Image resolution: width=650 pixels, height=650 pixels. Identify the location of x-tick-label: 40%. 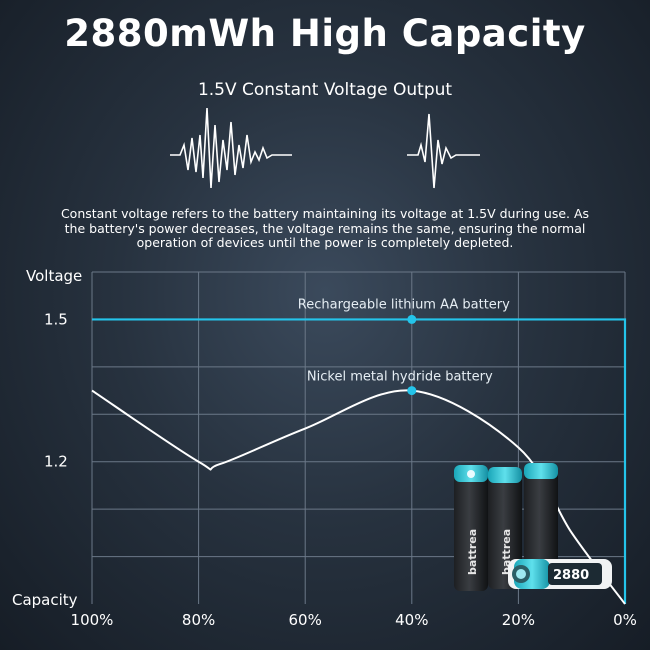
(411, 620).